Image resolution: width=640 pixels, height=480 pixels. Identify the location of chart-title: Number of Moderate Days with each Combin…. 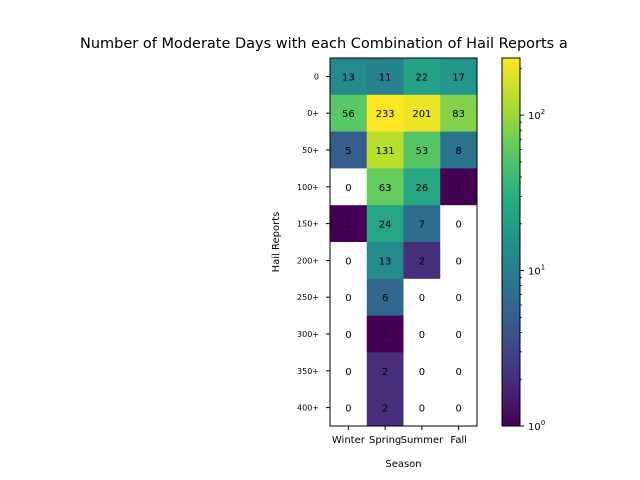
(324, 44).